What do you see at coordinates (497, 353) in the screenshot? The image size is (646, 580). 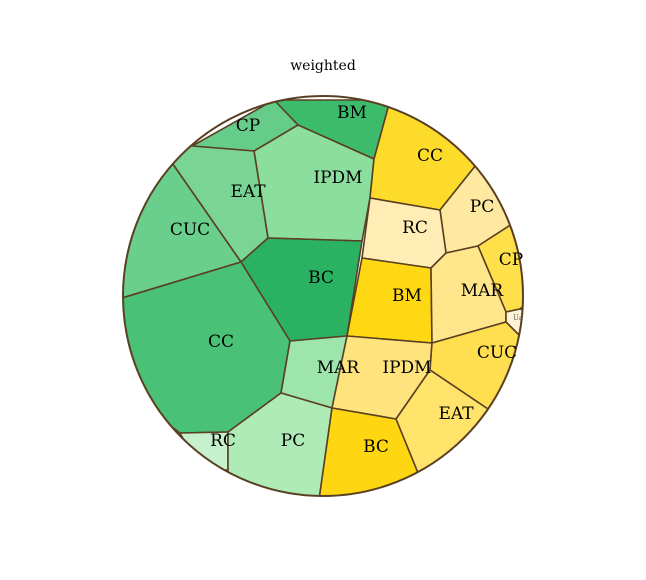 I see `label-cuc-yellow: CUC` at bounding box center [497, 353].